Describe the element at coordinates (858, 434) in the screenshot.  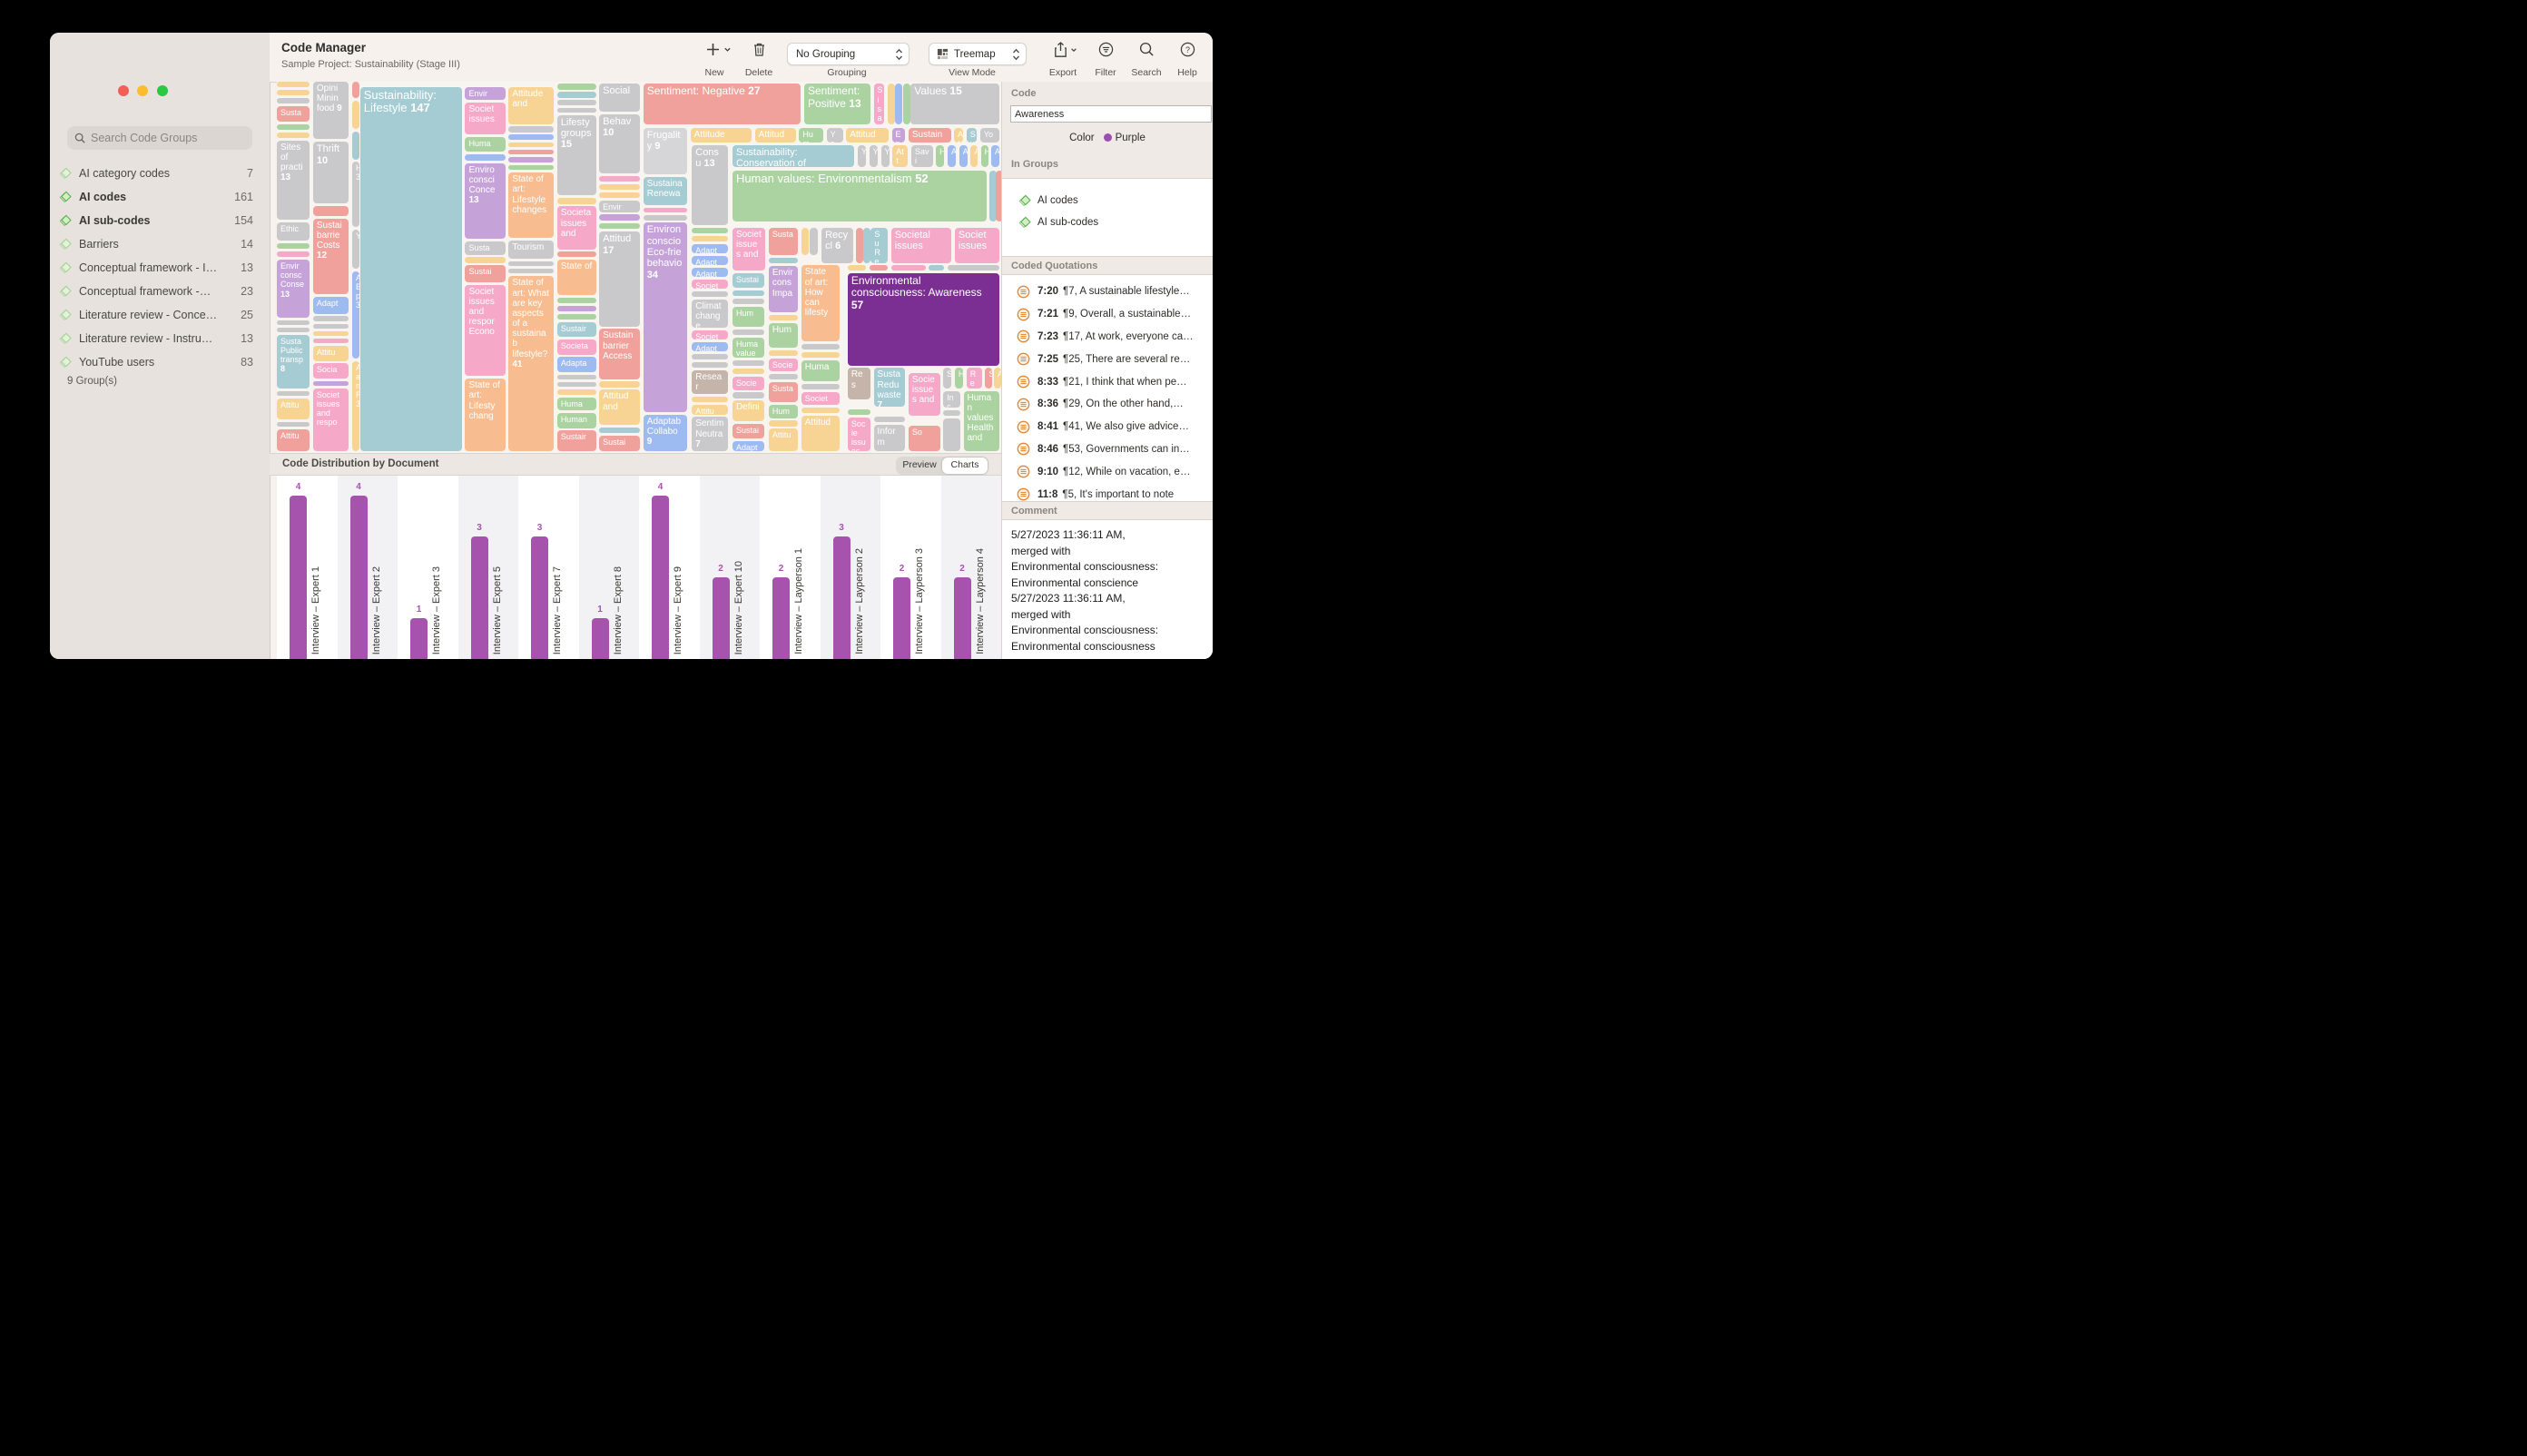
I see `treemap-tile-socie-issues: Socie issues` at that location.